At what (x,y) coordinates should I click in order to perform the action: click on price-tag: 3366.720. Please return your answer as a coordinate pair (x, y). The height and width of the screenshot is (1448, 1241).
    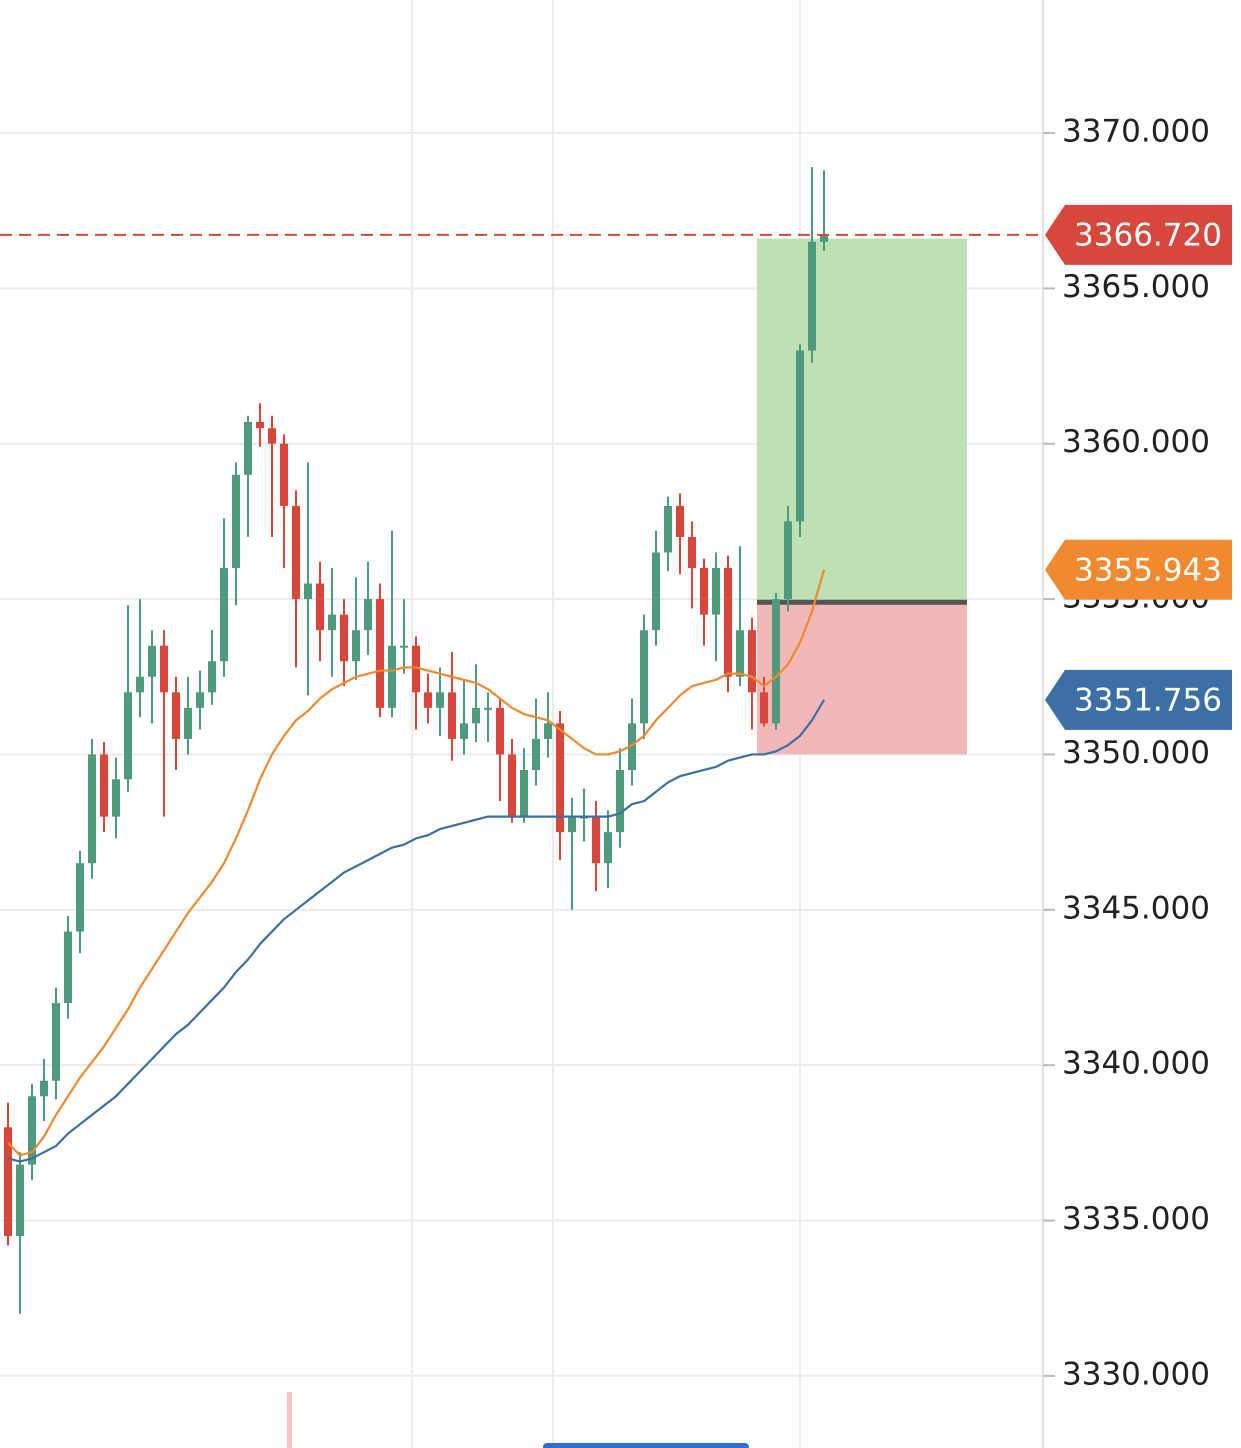
    Looking at the image, I should click on (1138, 234).